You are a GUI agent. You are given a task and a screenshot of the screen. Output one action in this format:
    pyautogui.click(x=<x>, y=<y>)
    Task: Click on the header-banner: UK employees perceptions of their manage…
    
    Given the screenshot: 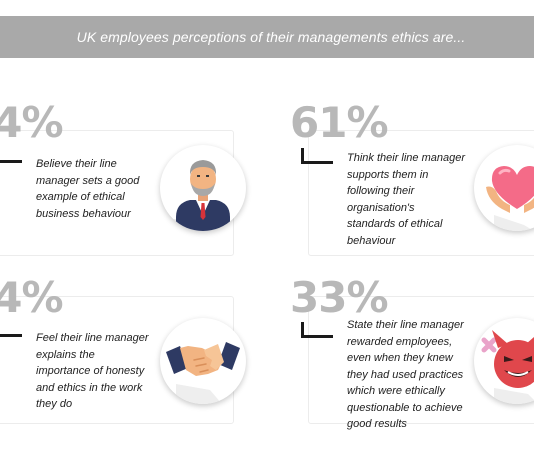 What is the action you would take?
    pyautogui.click(x=267, y=37)
    